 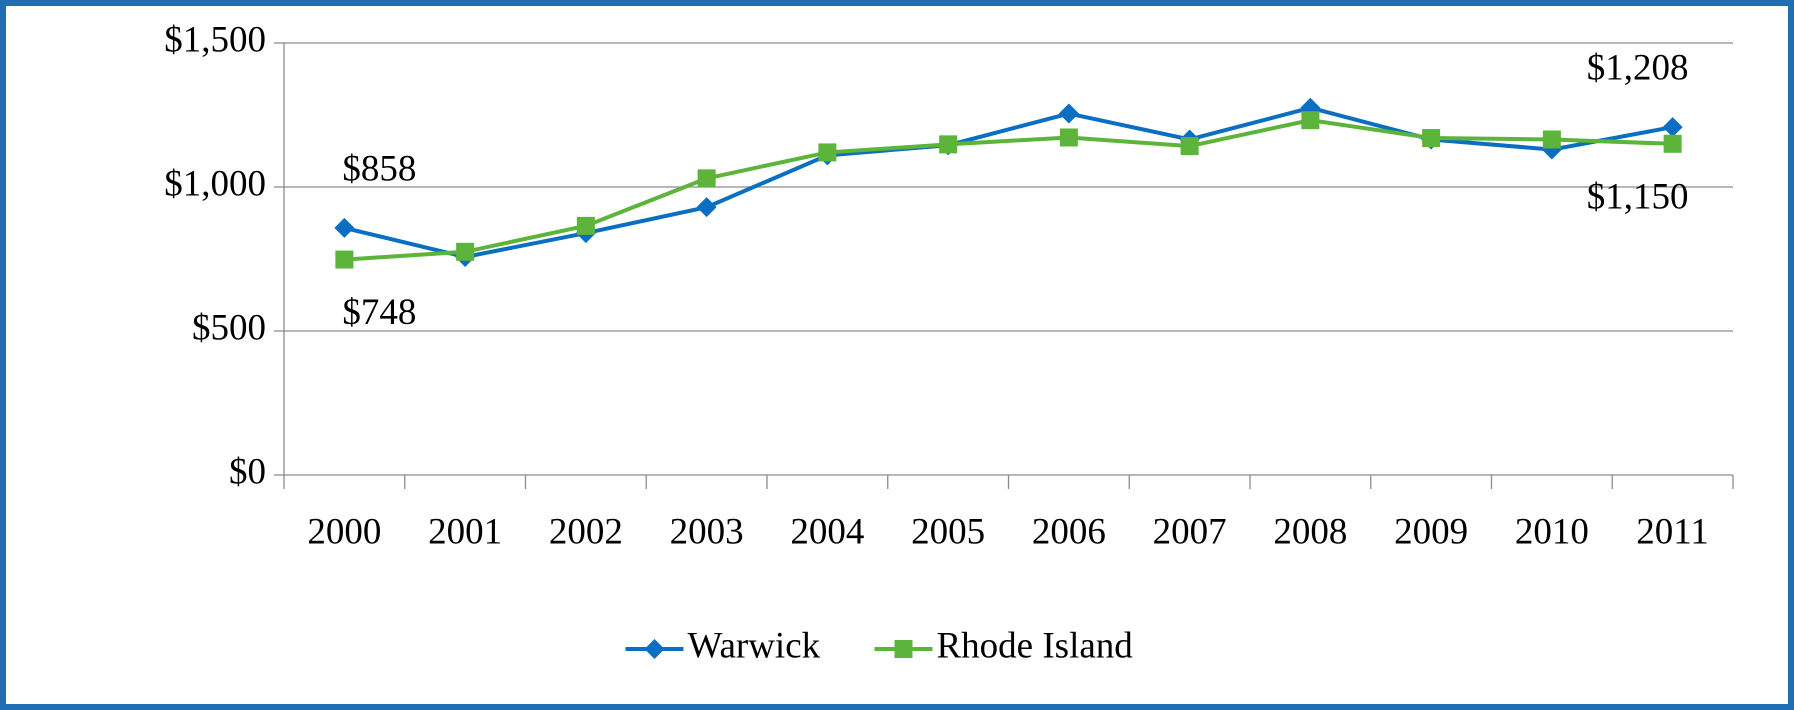 I want to click on x-tick-label: 2003, so click(x=707, y=531).